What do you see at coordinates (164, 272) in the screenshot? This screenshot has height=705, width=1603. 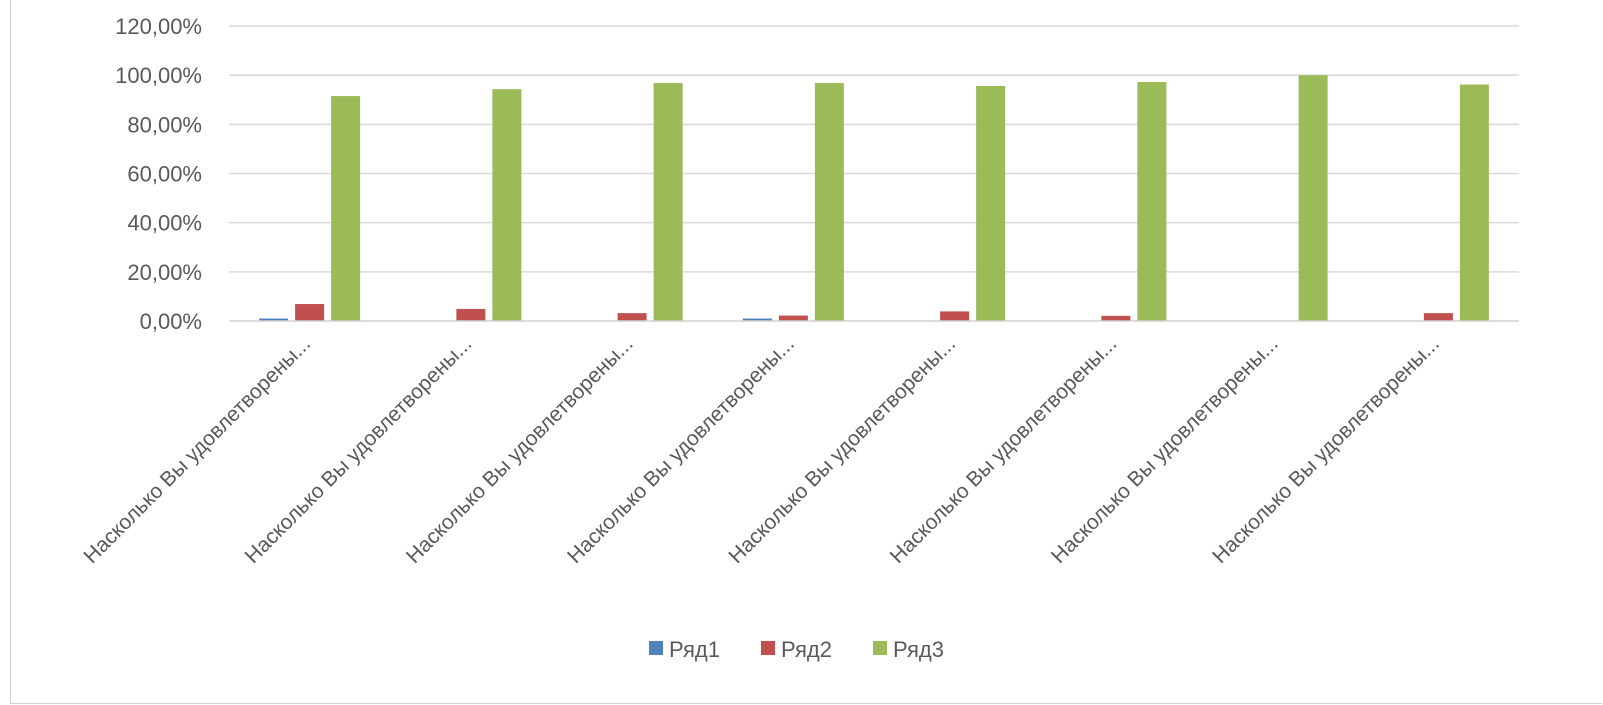 I see `y-tick-label: 20,00%` at bounding box center [164, 272].